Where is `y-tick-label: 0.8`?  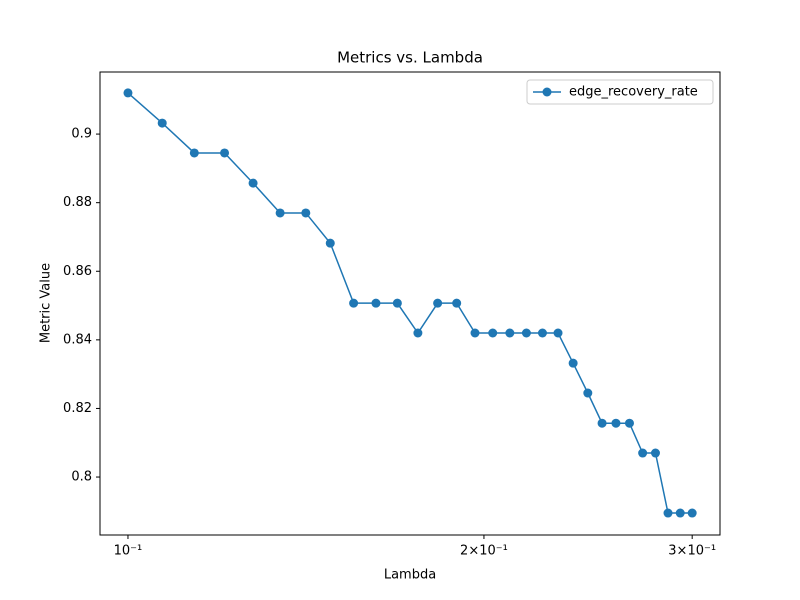
y-tick-label: 0.8 is located at coordinates (81, 477).